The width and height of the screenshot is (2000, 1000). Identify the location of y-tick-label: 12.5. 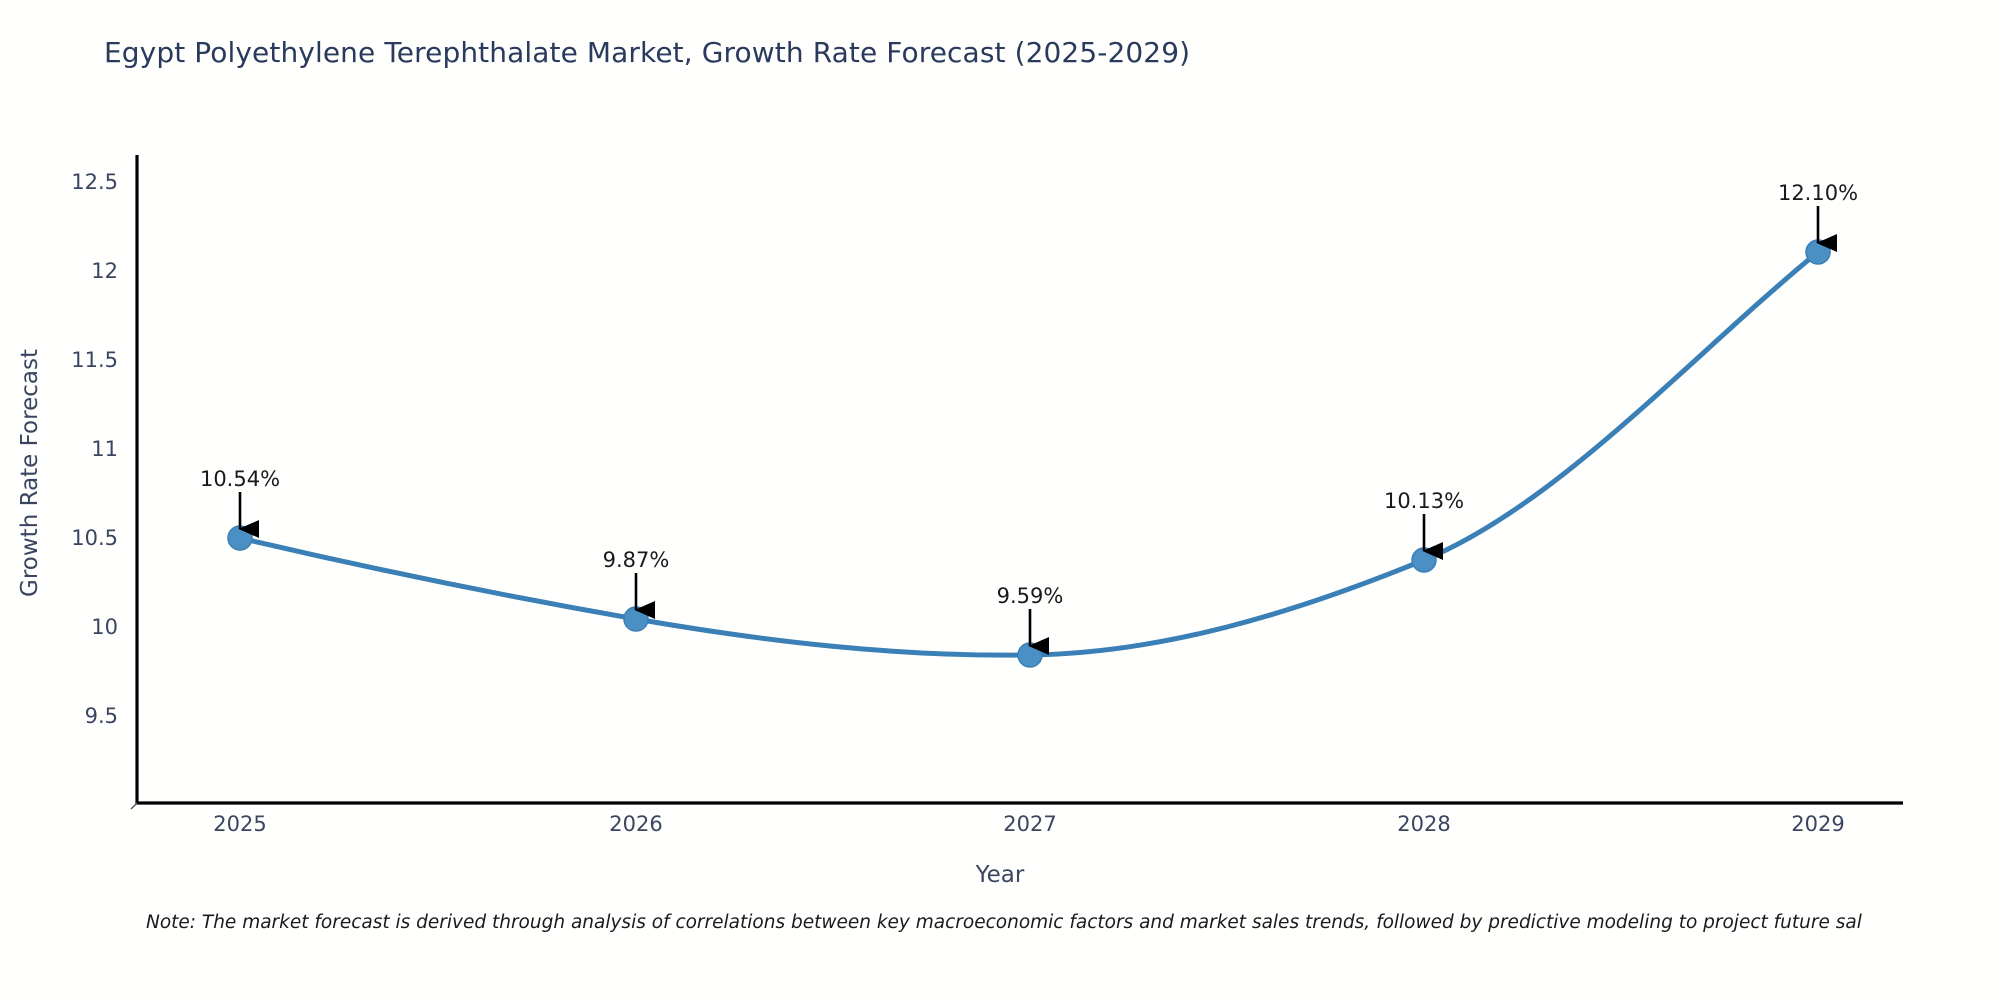
(94, 182).